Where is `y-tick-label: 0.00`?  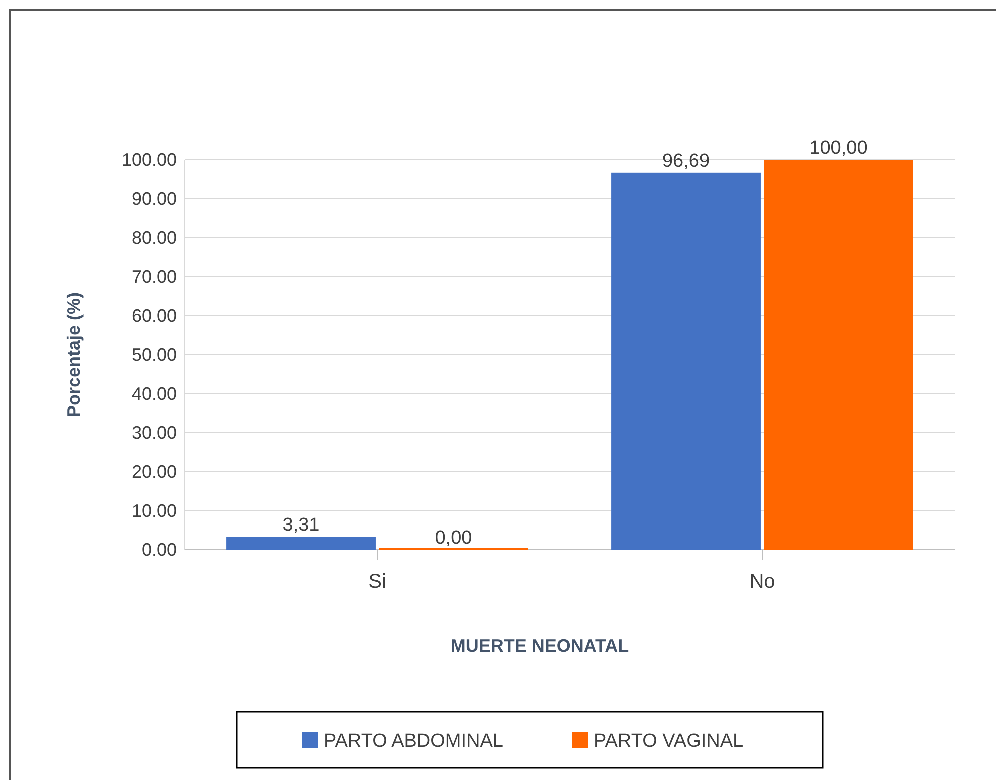 y-tick-label: 0.00 is located at coordinates (159, 550).